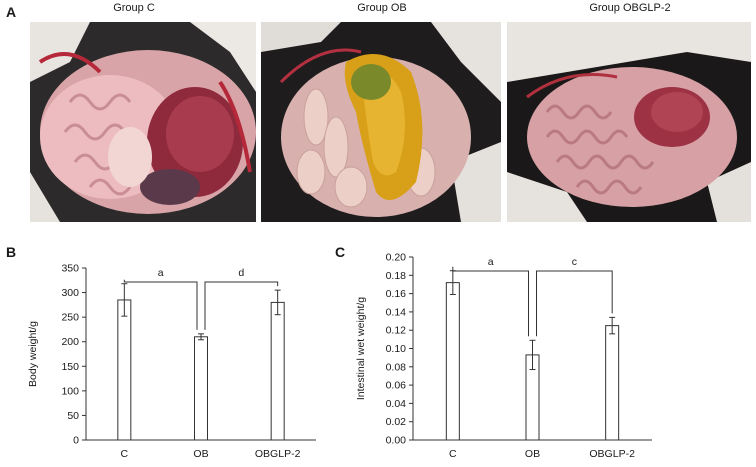 This screenshot has width=756, height=467. What do you see at coordinates (396, 349) in the screenshot?
I see `y-tick-label: 0.10` at bounding box center [396, 349].